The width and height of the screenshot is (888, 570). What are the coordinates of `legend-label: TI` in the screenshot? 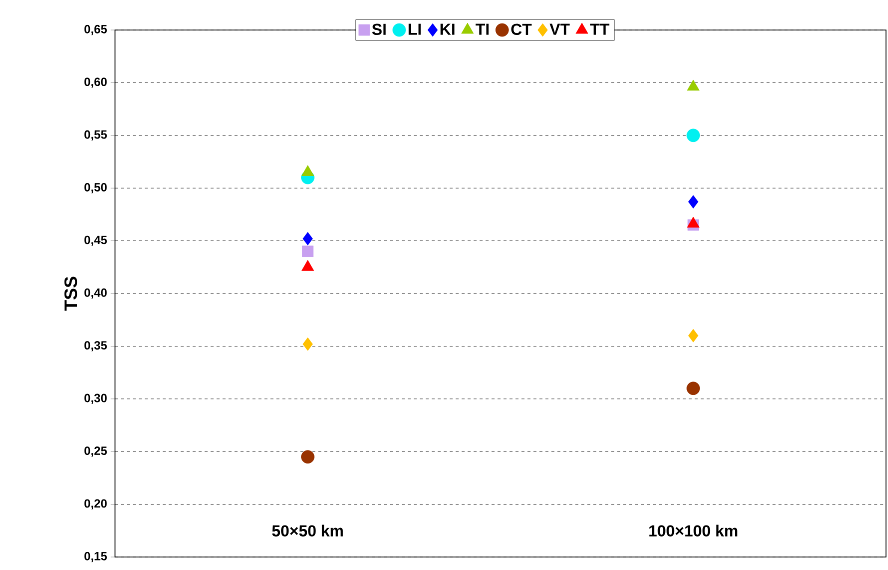 It's located at (482, 29).